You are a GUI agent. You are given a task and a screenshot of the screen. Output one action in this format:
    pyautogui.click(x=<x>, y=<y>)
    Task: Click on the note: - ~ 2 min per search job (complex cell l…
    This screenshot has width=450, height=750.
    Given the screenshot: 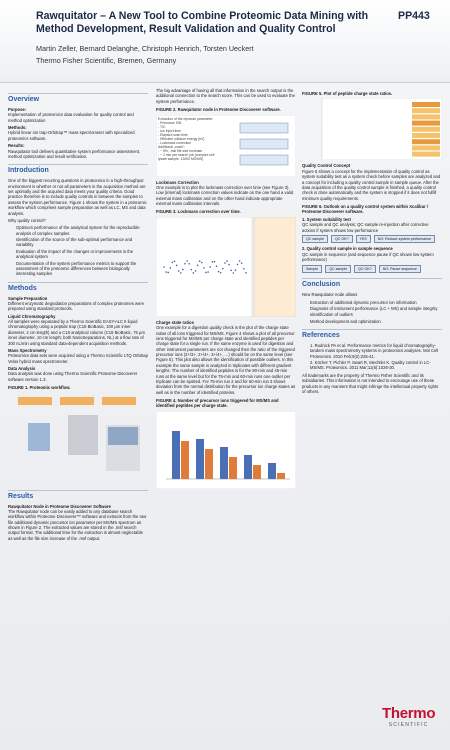 What is the action you would take?
    pyautogui.click(x=186, y=157)
    